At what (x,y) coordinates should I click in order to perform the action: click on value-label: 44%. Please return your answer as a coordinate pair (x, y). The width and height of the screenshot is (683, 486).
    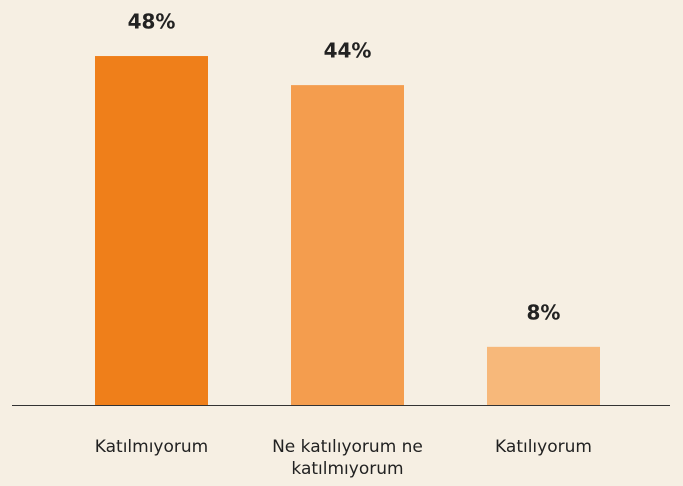
    Looking at the image, I should click on (348, 51).